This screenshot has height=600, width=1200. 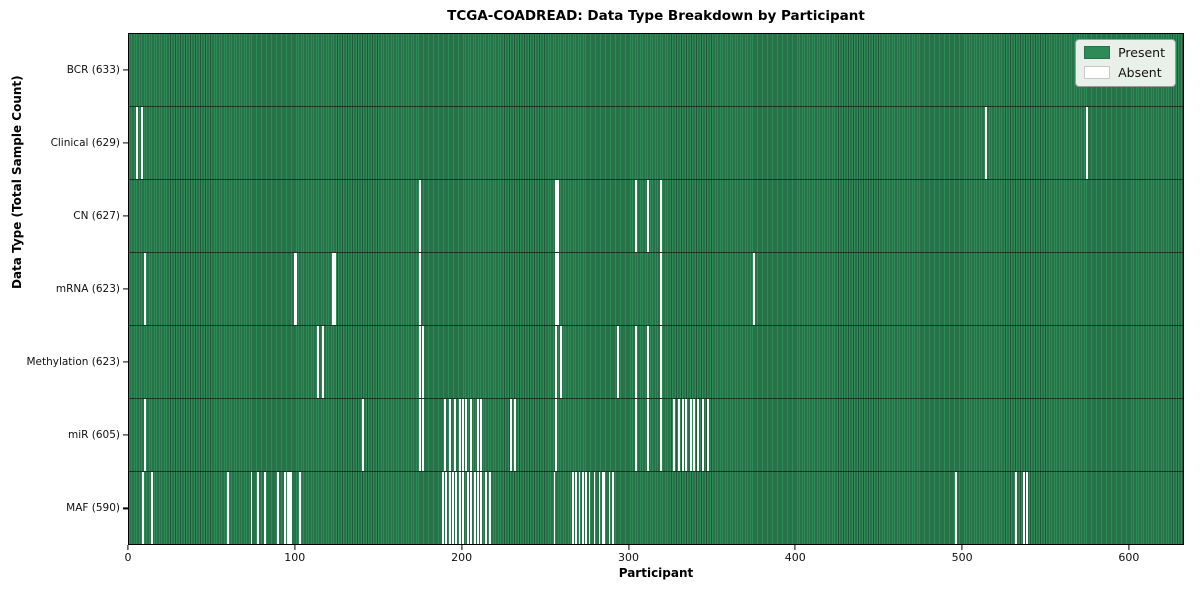 I want to click on heatmap-row-mrna, so click(x=656, y=289).